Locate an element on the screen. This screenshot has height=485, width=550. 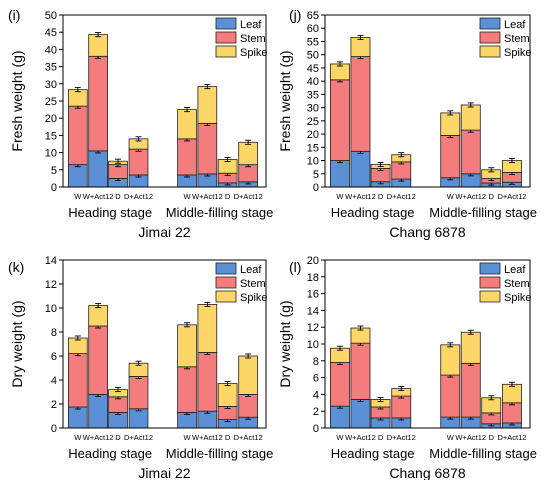
panel-label: (i) is located at coordinates (14, 15).